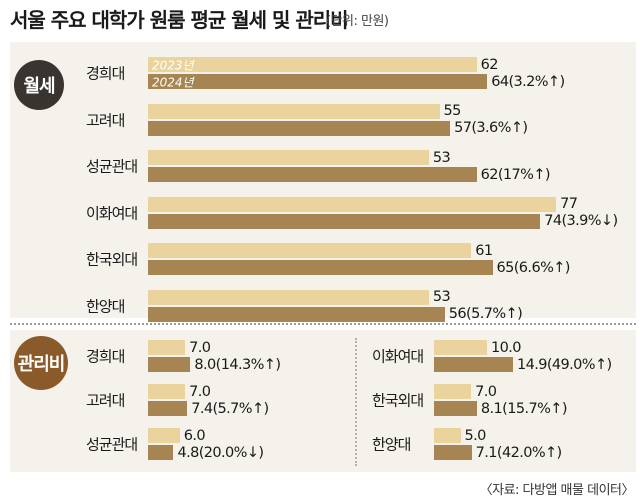 The height and width of the screenshot is (501, 640). Describe the element at coordinates (220, 452) in the screenshot. I see `value-label-2024: 4.8(20.0%↓)` at that location.